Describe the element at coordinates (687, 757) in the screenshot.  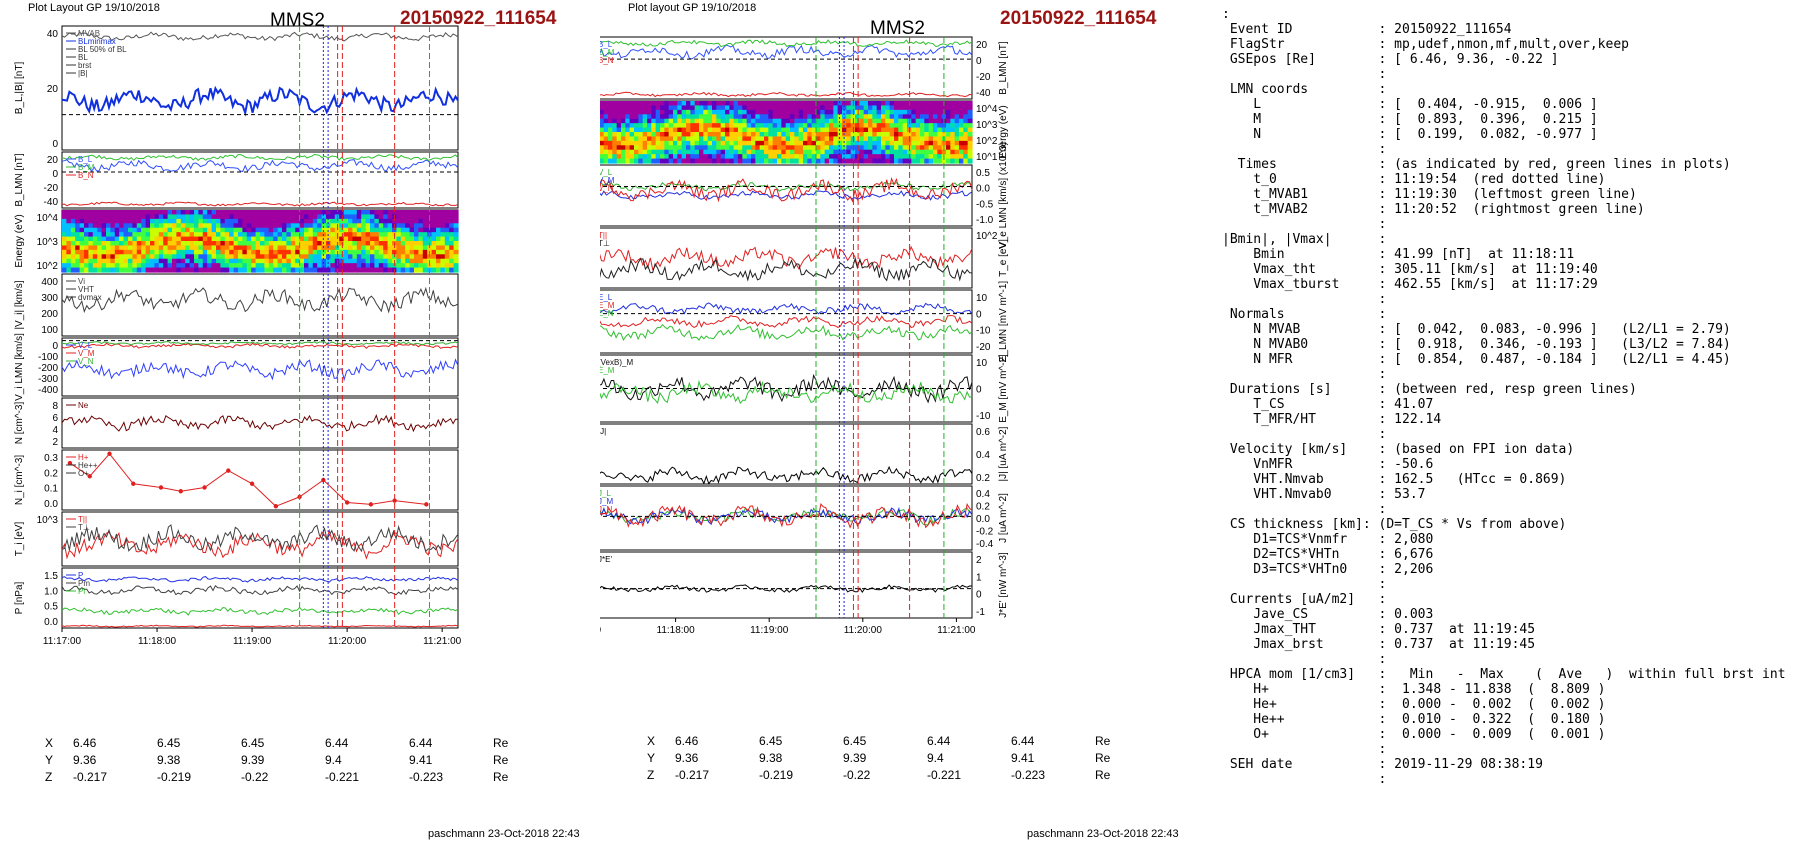
I see `orbit-value: 9.36` at that location.